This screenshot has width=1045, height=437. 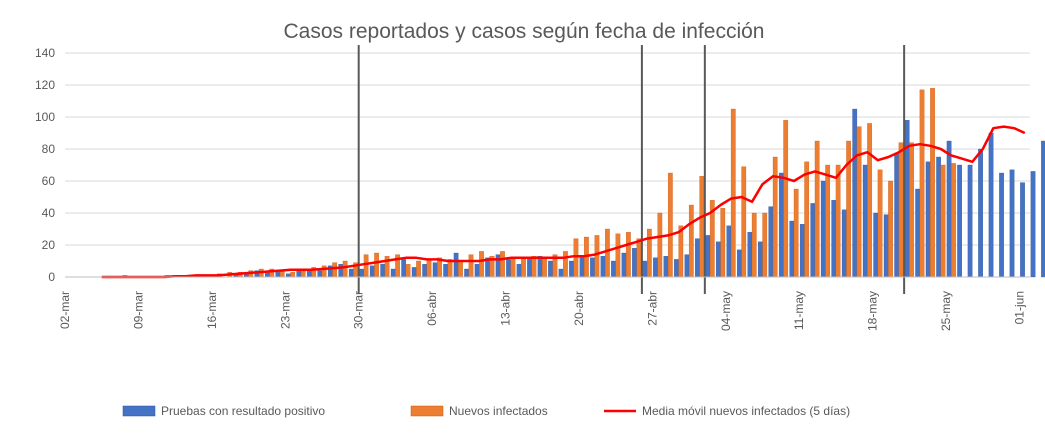 What do you see at coordinates (506, 308) in the screenshot?
I see `x-tick-label: 13-abr` at bounding box center [506, 308].